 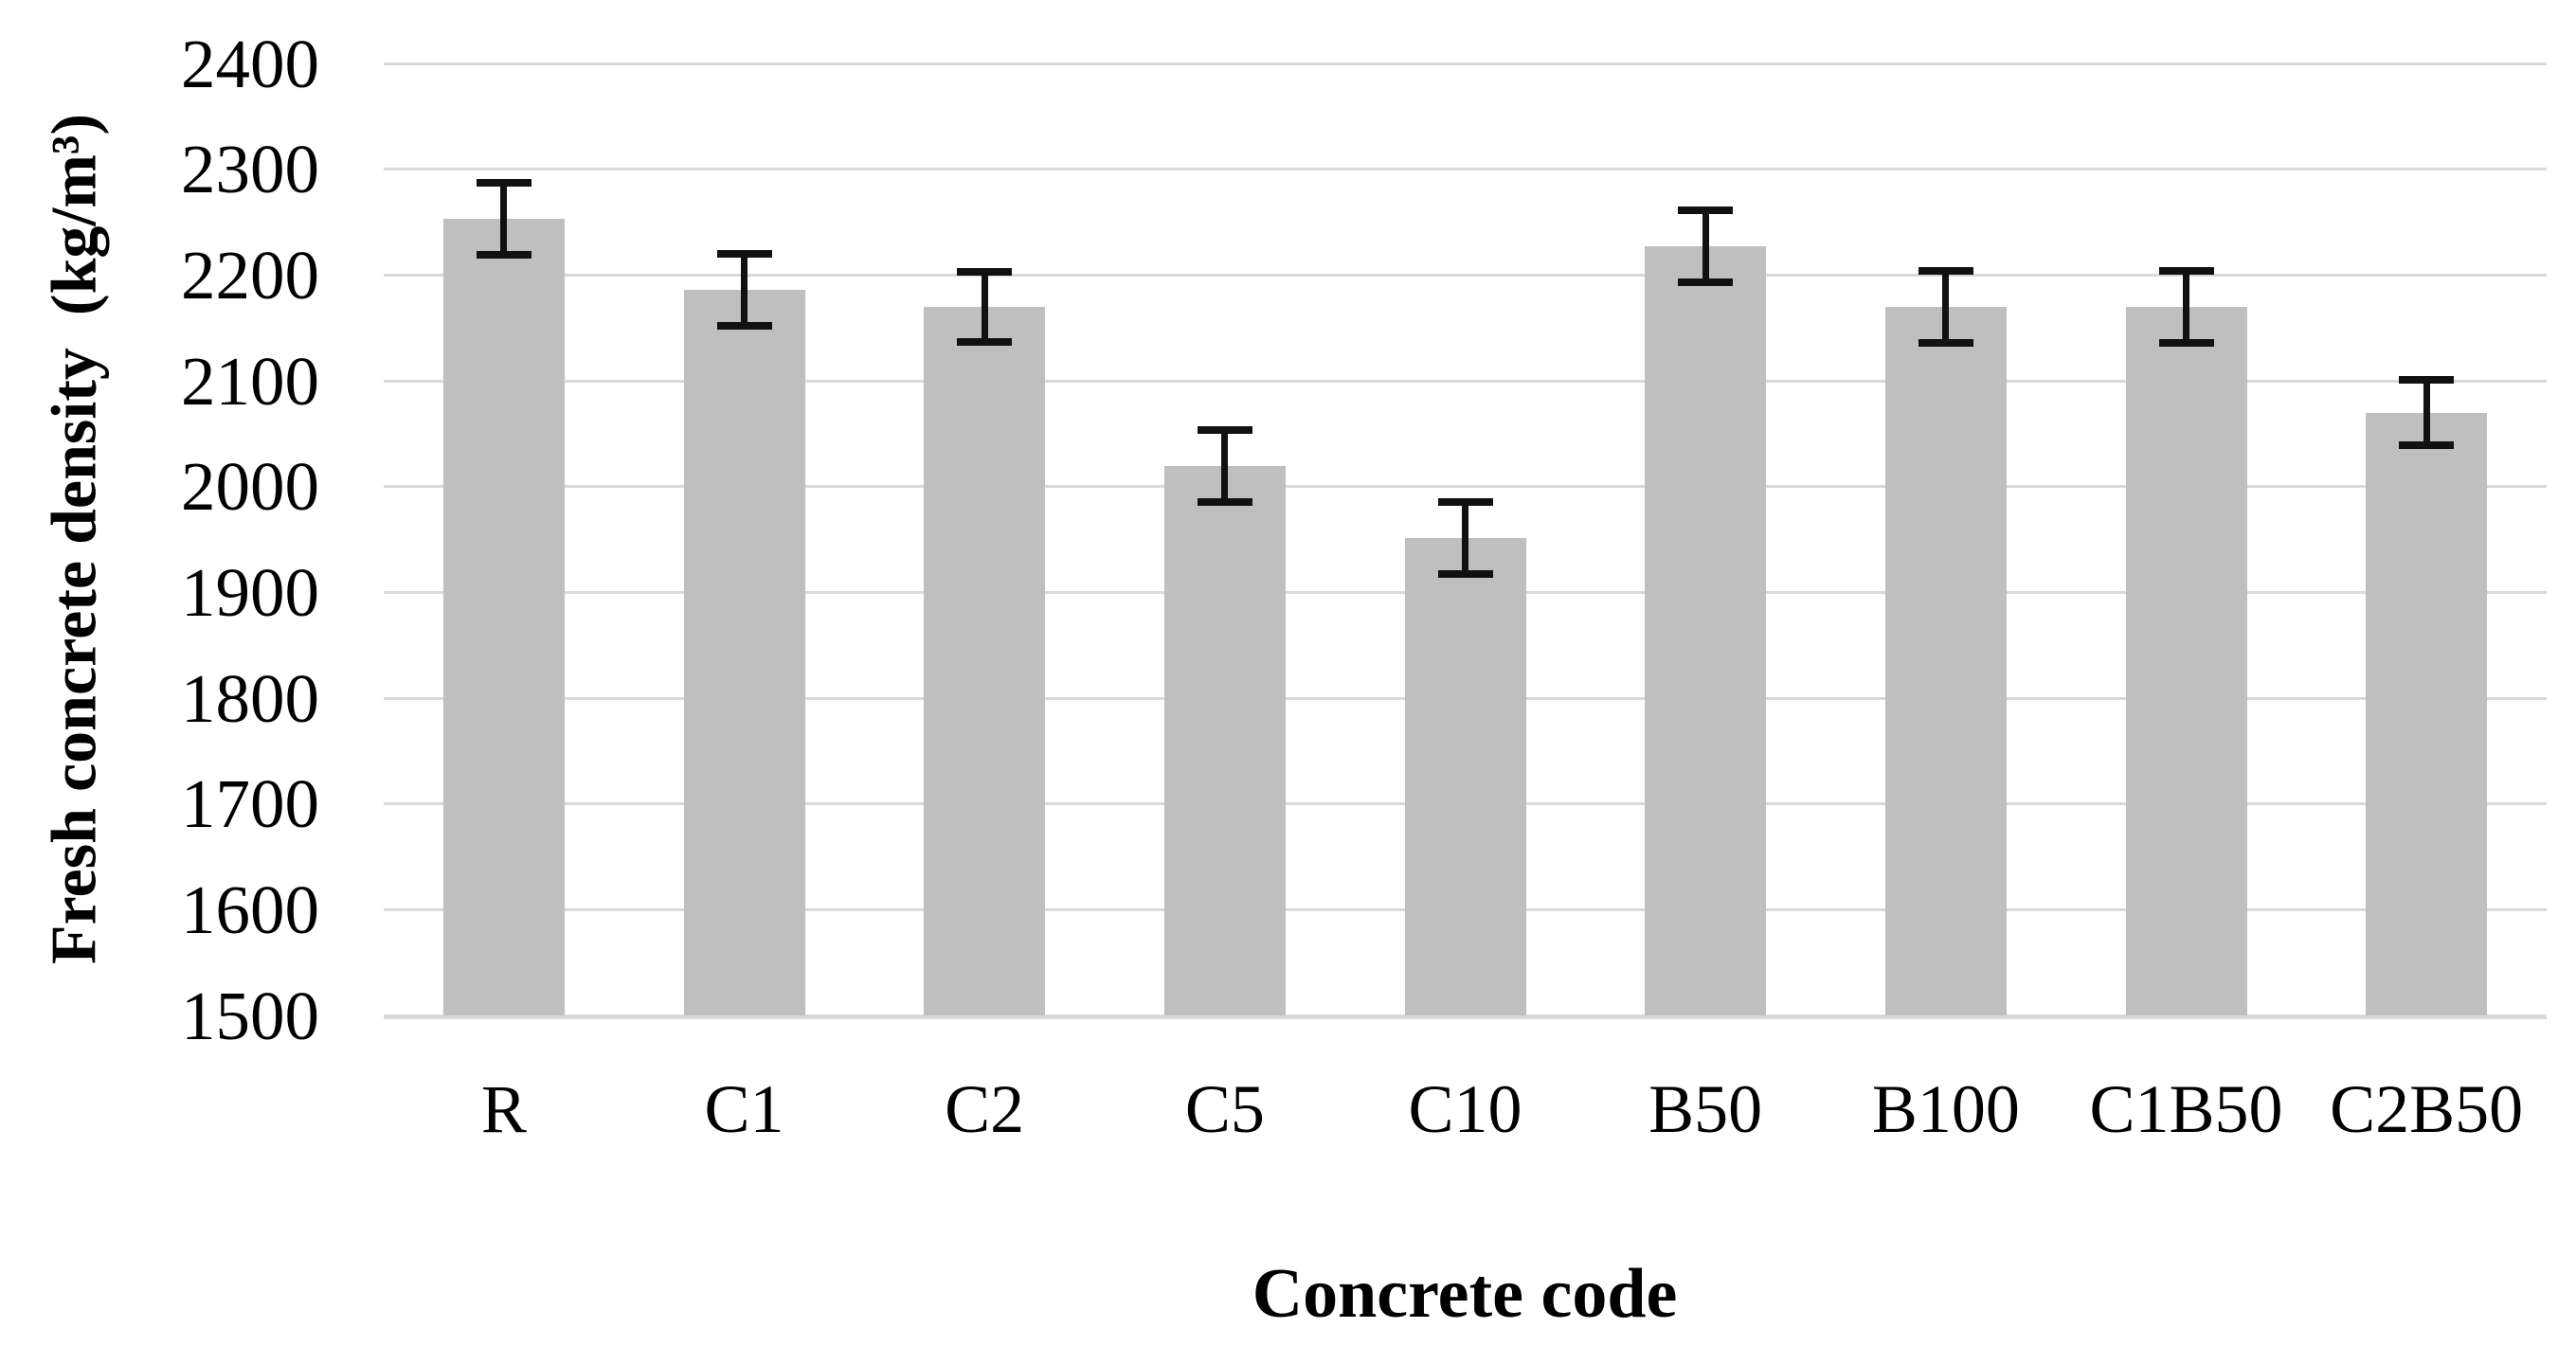 What do you see at coordinates (250, 381) in the screenshot?
I see `y-tick-label: 2100` at bounding box center [250, 381].